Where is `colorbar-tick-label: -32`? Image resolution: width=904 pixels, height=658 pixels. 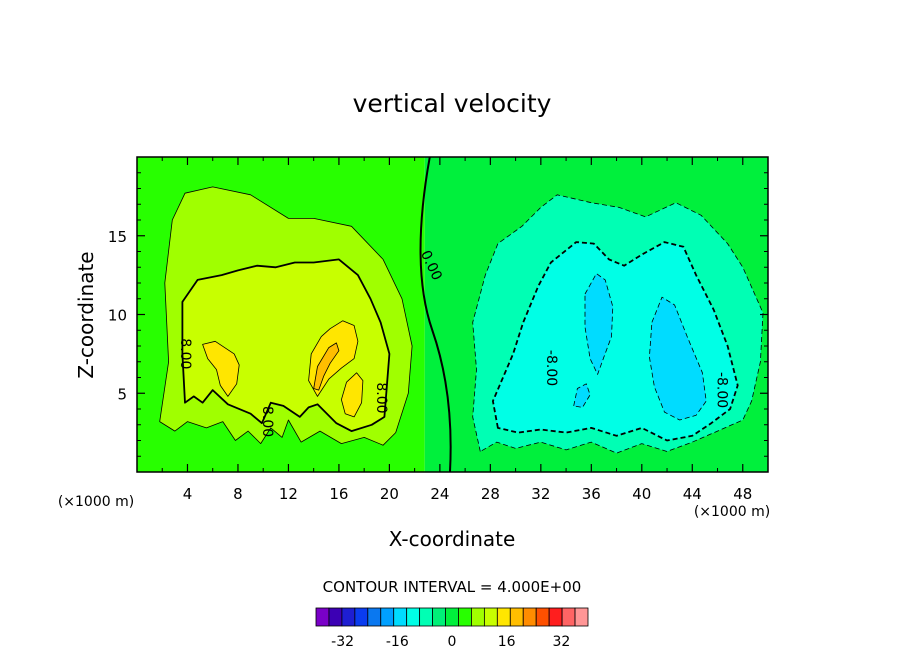
colorbar-tick-label: -32 is located at coordinates (342, 642).